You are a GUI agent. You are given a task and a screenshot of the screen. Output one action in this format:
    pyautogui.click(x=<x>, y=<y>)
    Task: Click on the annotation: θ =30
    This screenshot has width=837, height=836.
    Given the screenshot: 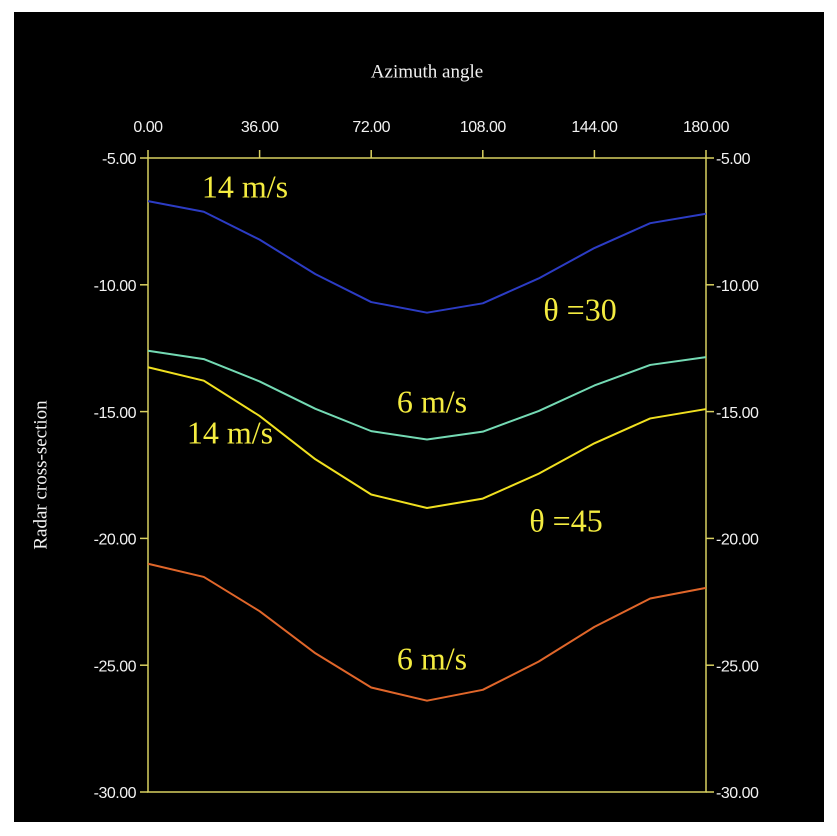 What is the action you would take?
    pyautogui.click(x=579, y=309)
    